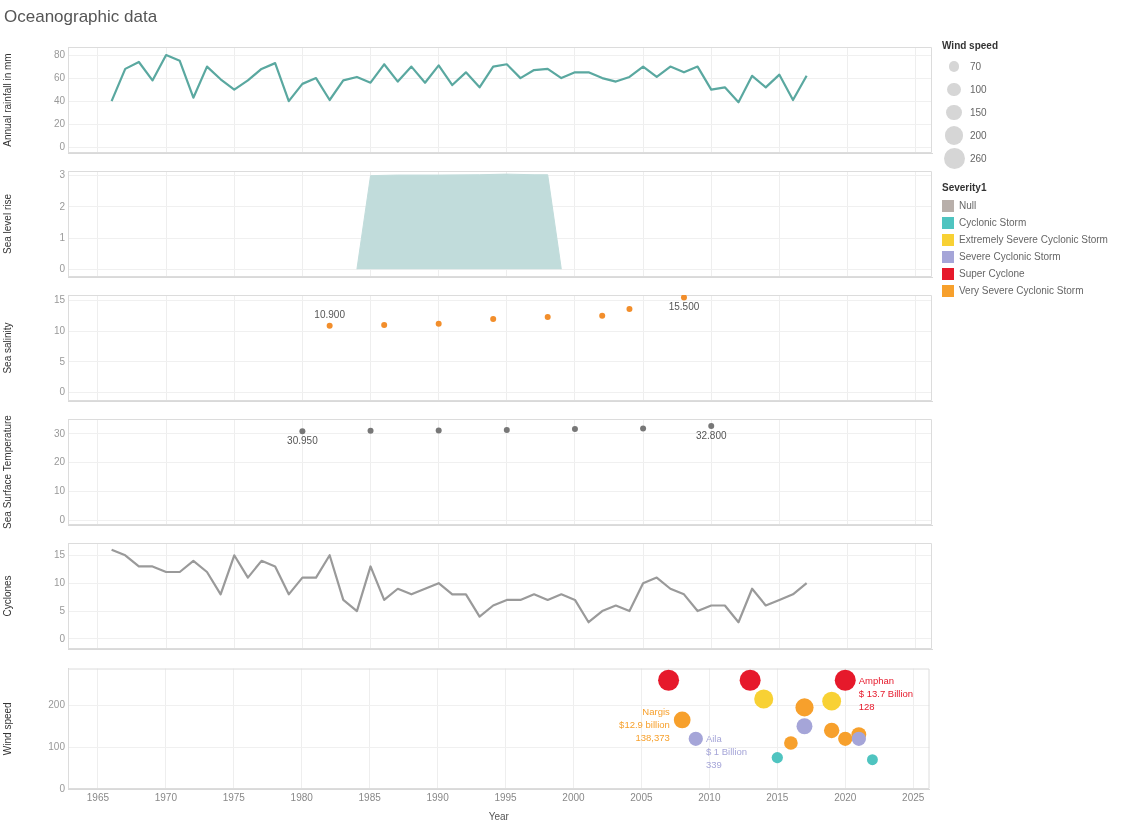 The height and width of the screenshot is (828, 1147). What do you see at coordinates (302, 797) in the screenshot?
I see `x-tick-label: 1980` at bounding box center [302, 797].